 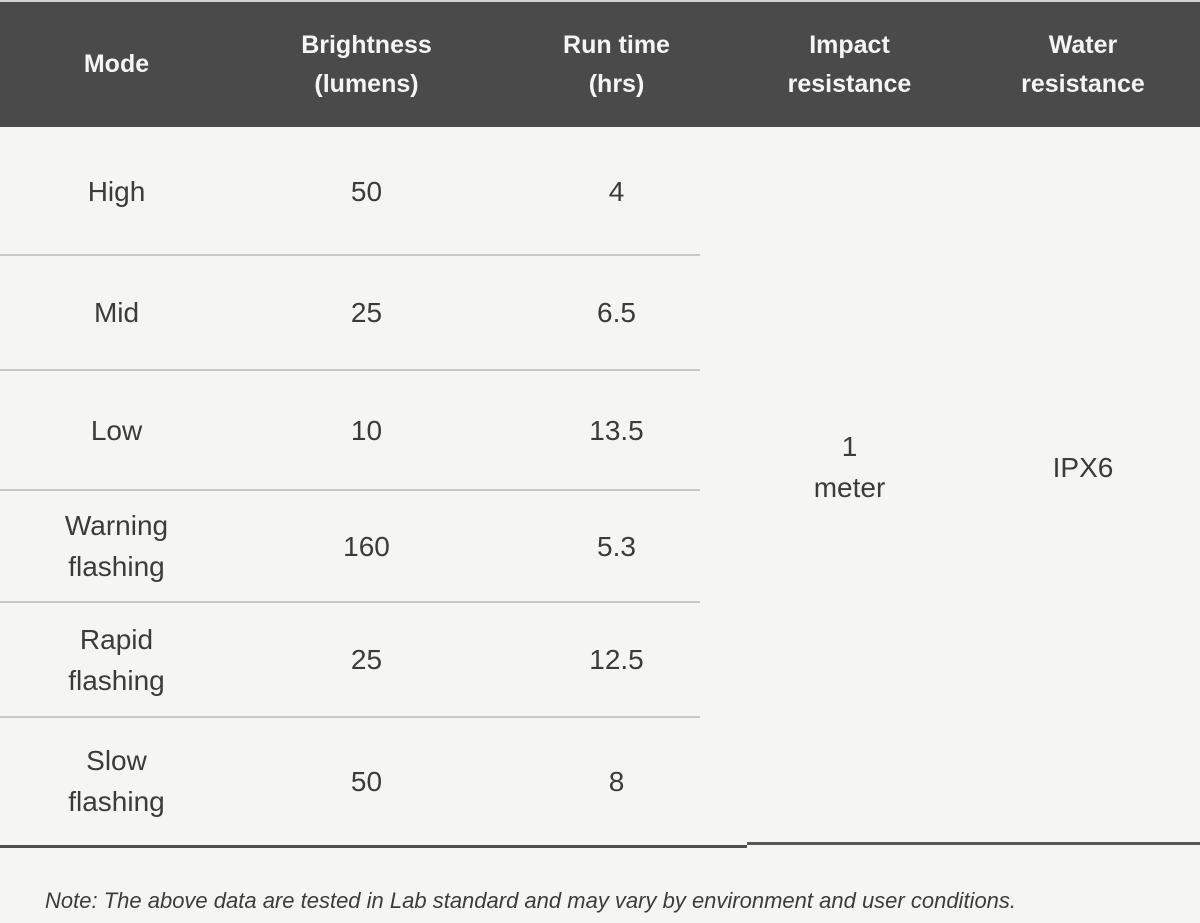 What do you see at coordinates (116, 191) in the screenshot?
I see `cell-mode: High` at bounding box center [116, 191].